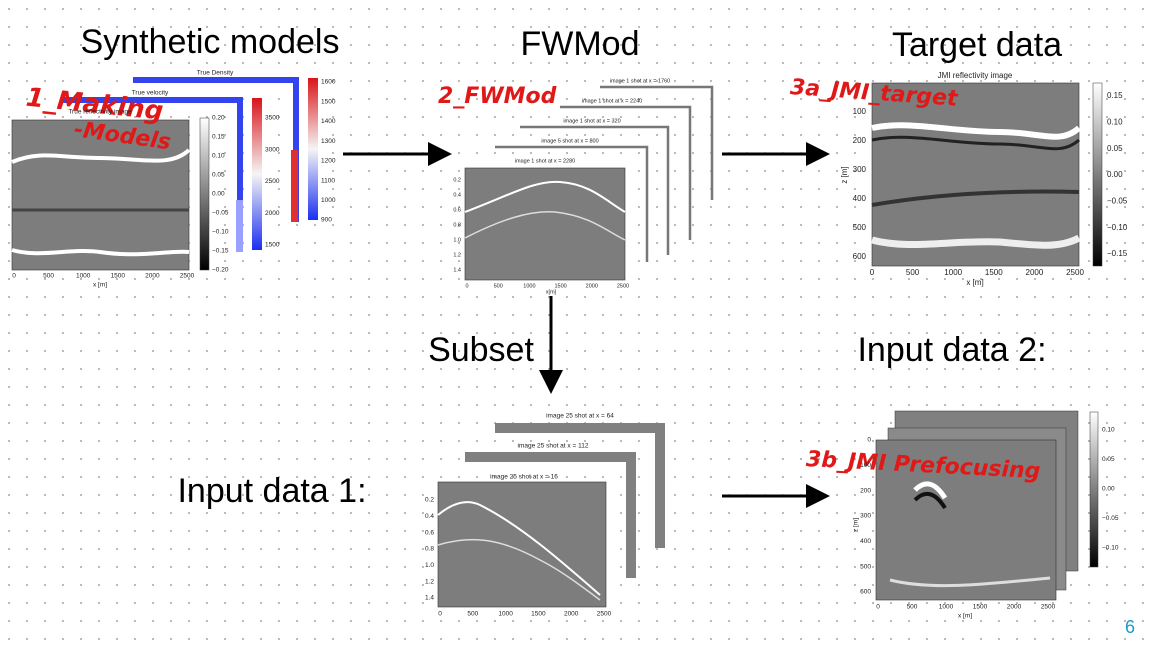  Describe the element at coordinates (553, 446) in the screenshot. I see `image-title: image 25 shot at x = 112` at that location.